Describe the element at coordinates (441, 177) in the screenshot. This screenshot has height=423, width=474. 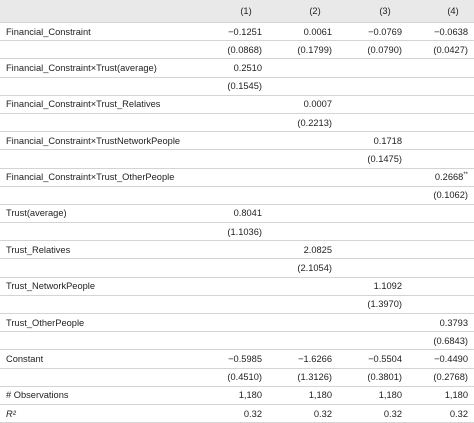
I see `cell: 0.2668**` at that location.